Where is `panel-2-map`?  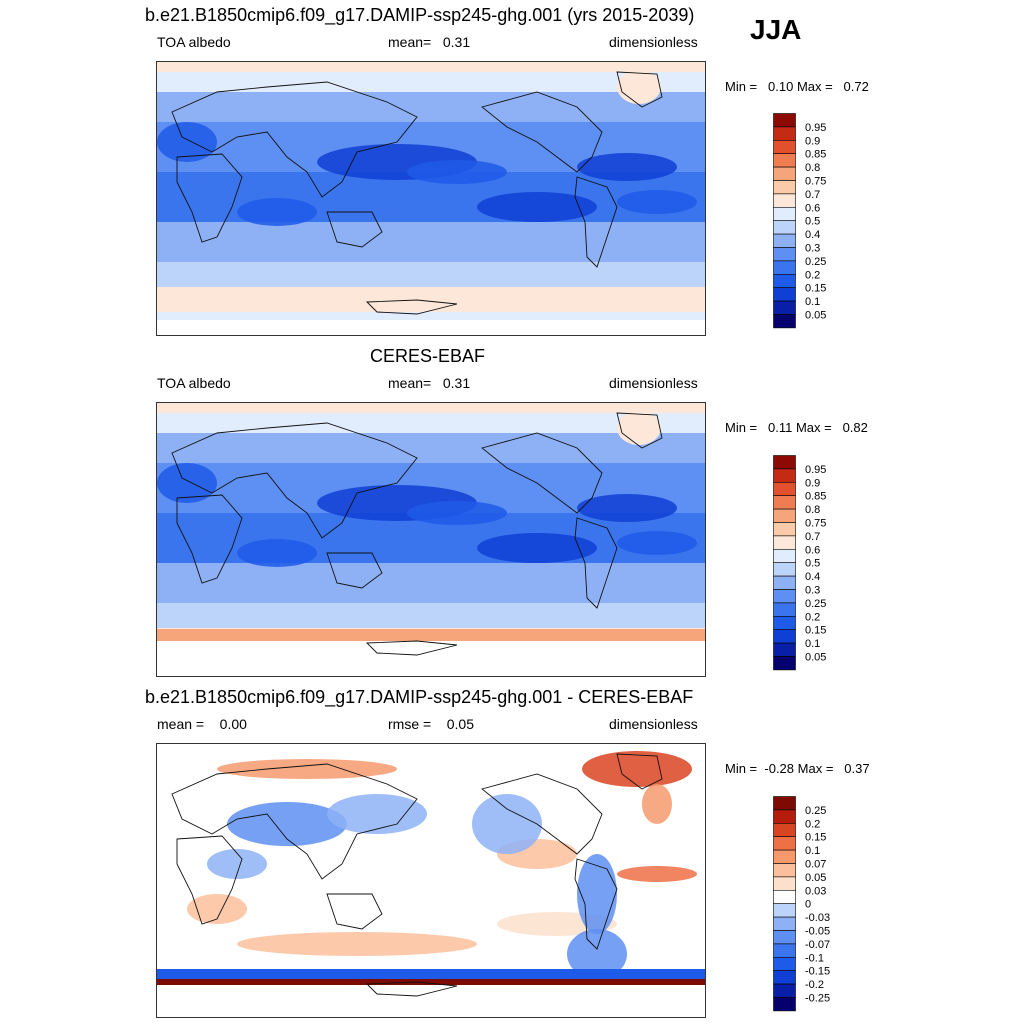
panel-2-map is located at coordinates (431, 539).